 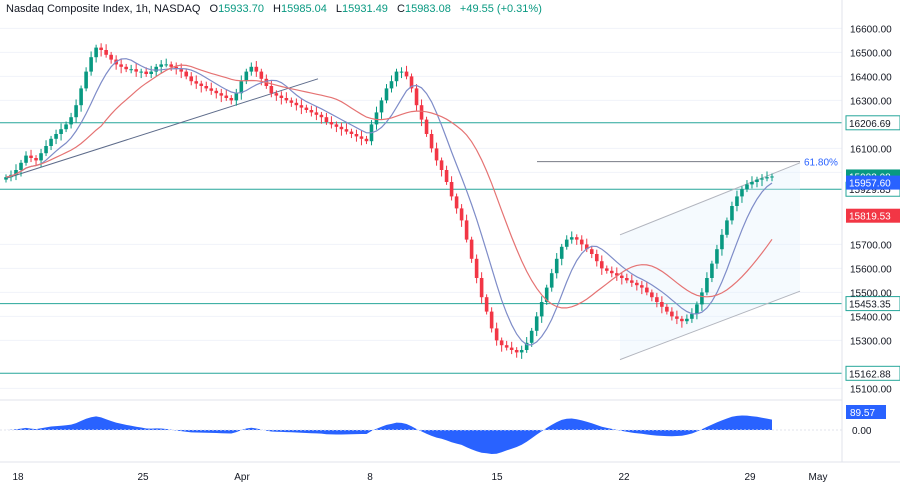 I want to click on level-tag-label: 16206.69, so click(x=870, y=124).